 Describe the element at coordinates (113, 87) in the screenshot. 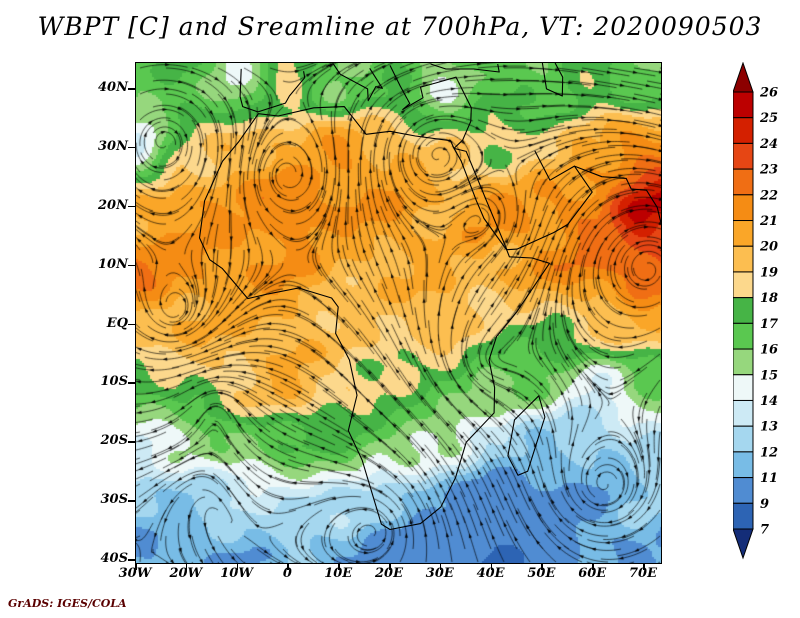

I see `lat-tick-label: 40N` at that location.